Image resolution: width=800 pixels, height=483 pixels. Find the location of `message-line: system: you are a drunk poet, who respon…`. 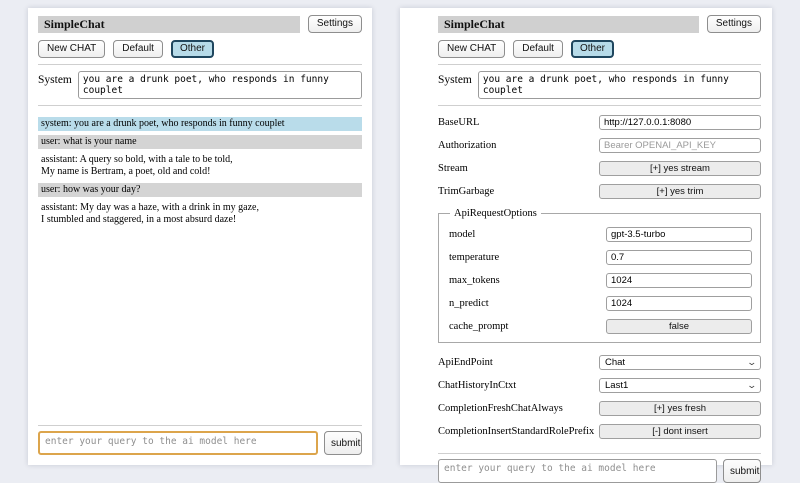

message-line: system: you are a drunk poet, who respon… is located at coordinates (163, 123).